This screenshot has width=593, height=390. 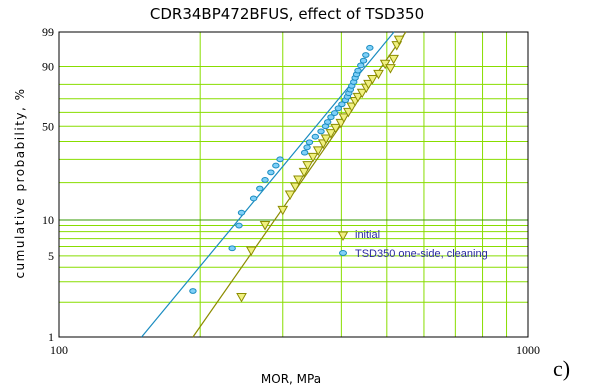 I want to click on legend-label-tsd350: TSD350 one-side, cleaning, so click(x=421, y=254).